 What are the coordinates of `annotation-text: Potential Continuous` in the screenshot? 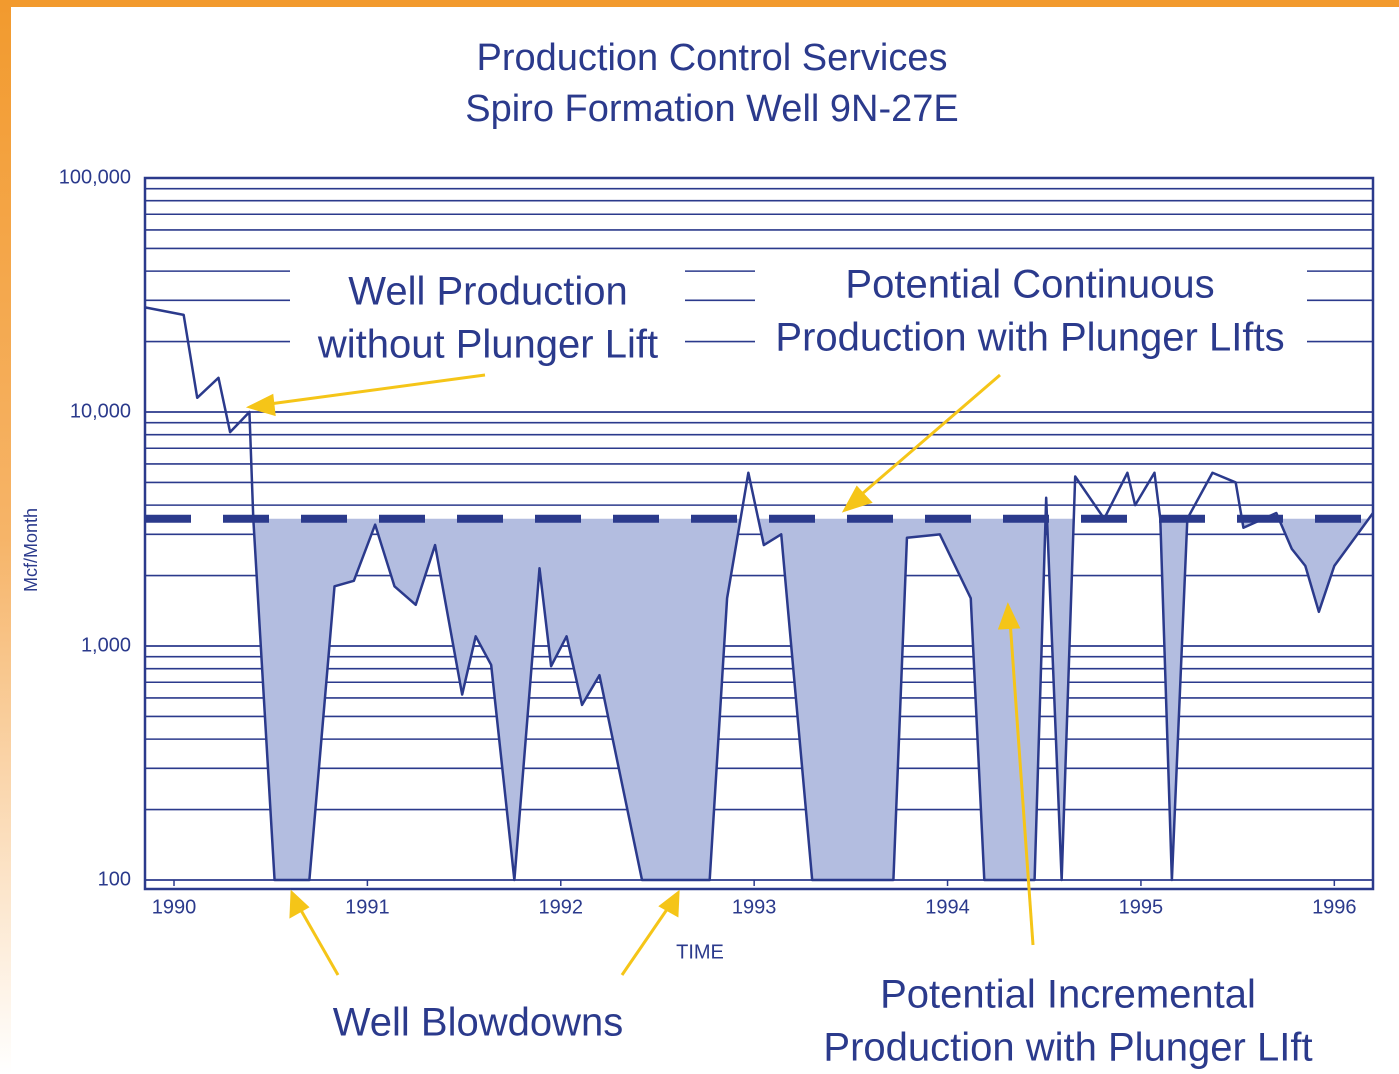 It's located at (1029, 285).